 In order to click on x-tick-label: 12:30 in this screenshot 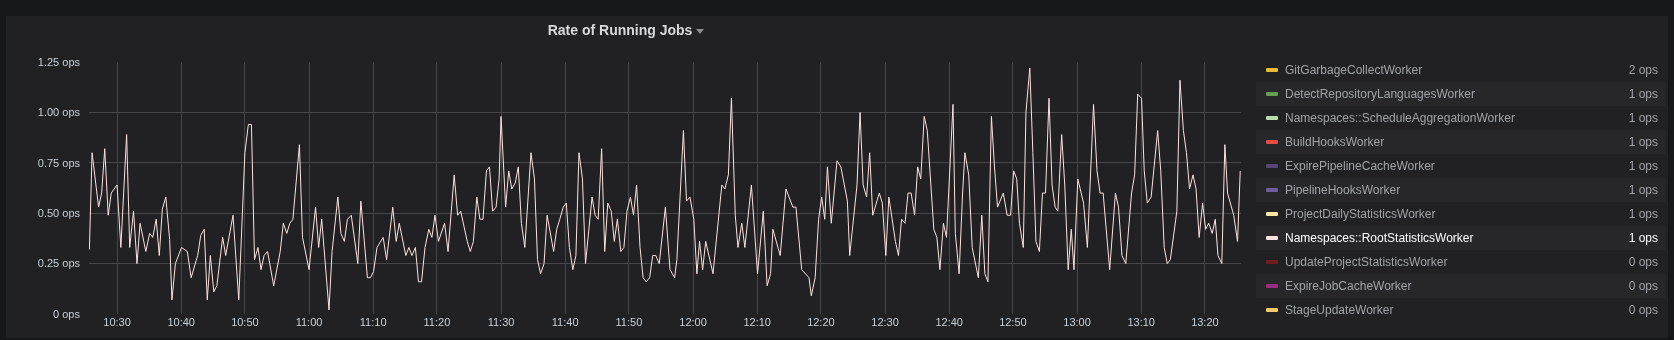, I will do `click(885, 322)`.